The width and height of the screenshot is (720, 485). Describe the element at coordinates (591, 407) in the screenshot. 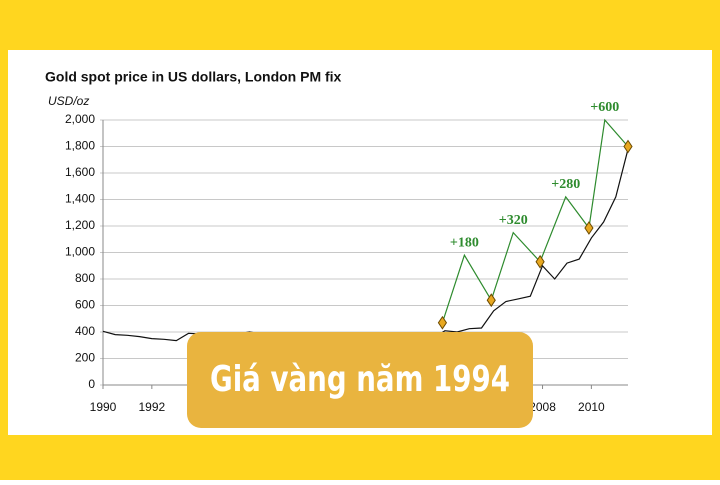

I see `x-tick-label: 2010` at that location.